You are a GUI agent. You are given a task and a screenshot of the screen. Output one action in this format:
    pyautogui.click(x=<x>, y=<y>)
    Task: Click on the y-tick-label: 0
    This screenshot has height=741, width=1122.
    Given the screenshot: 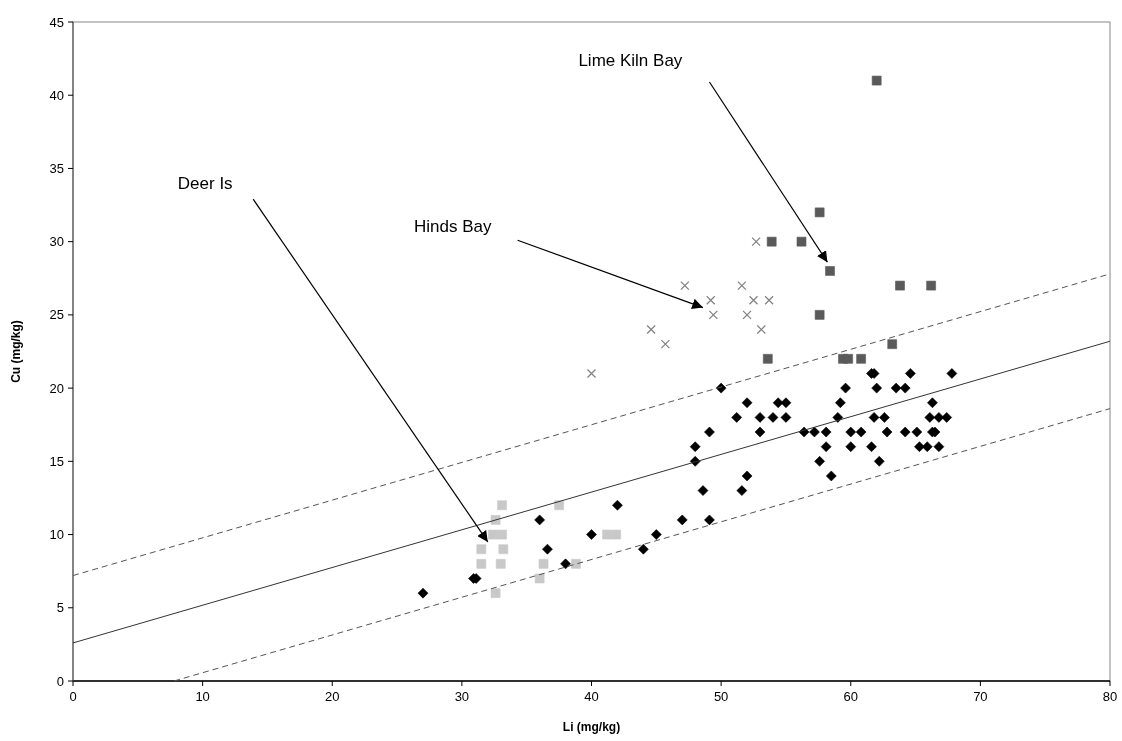 What is the action you would take?
    pyautogui.click(x=60, y=681)
    